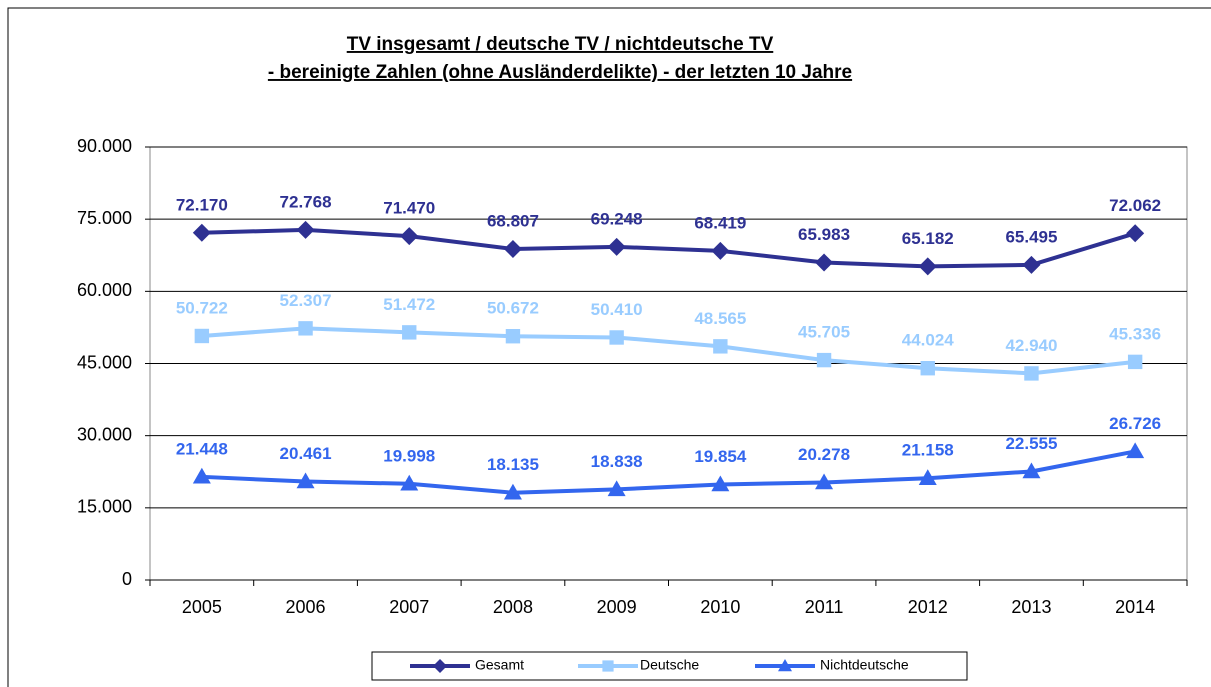  What do you see at coordinates (104, 507) in the screenshot?
I see `y-tick-label: 15.000` at bounding box center [104, 507].